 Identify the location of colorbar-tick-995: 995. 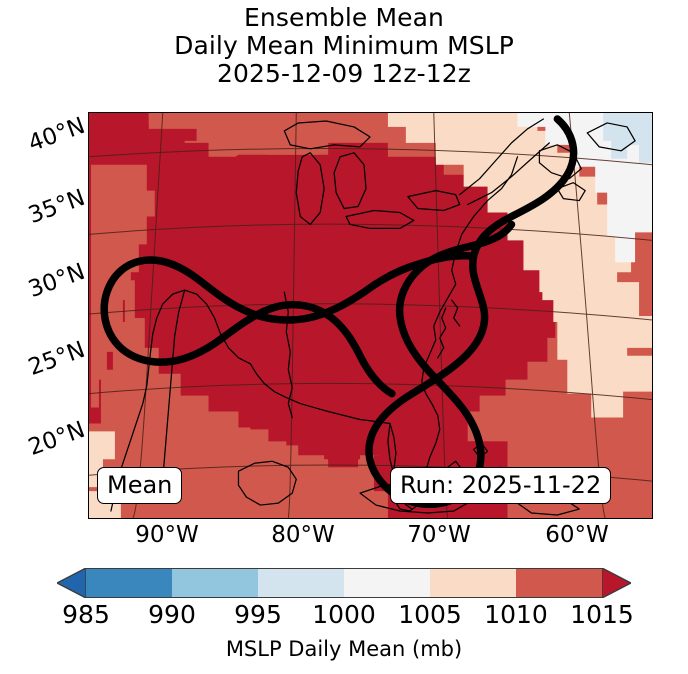
(258, 614).